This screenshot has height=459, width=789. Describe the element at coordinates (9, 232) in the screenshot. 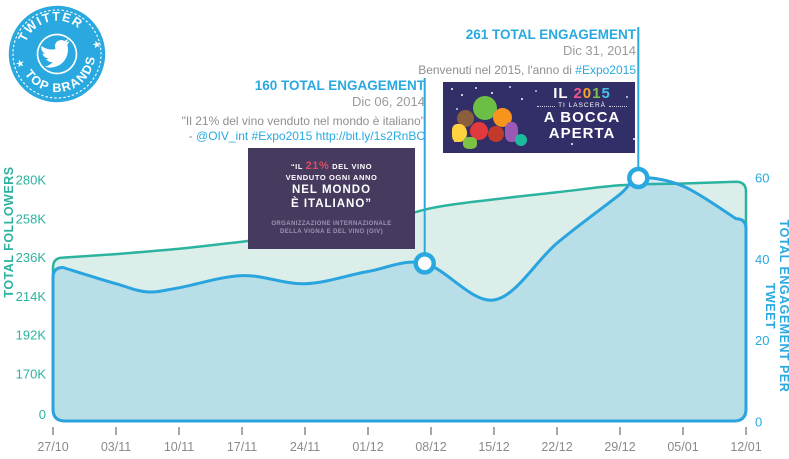

I see `left-axis-title: TOTAL FOLLOWERS` at that location.